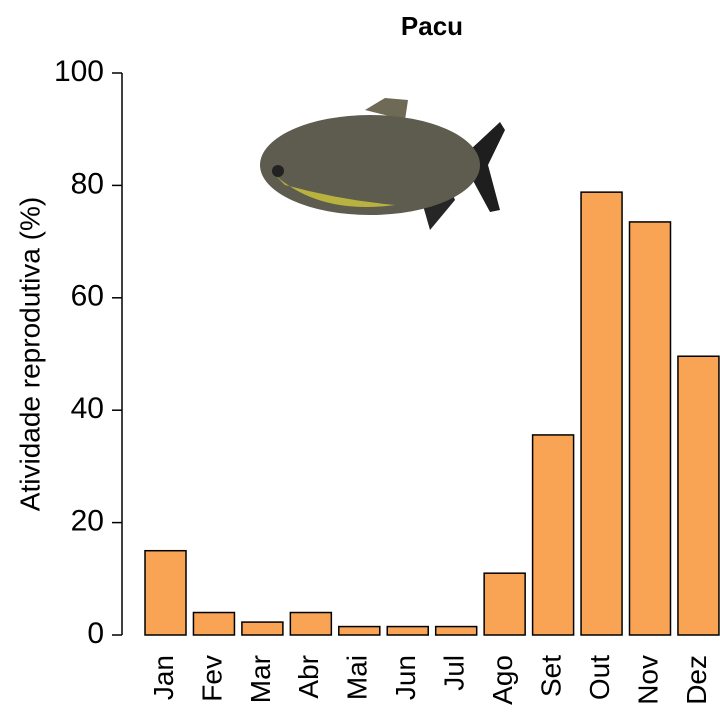  What do you see at coordinates (260, 679) in the screenshot?
I see `x-tick-label: Mar` at bounding box center [260, 679].